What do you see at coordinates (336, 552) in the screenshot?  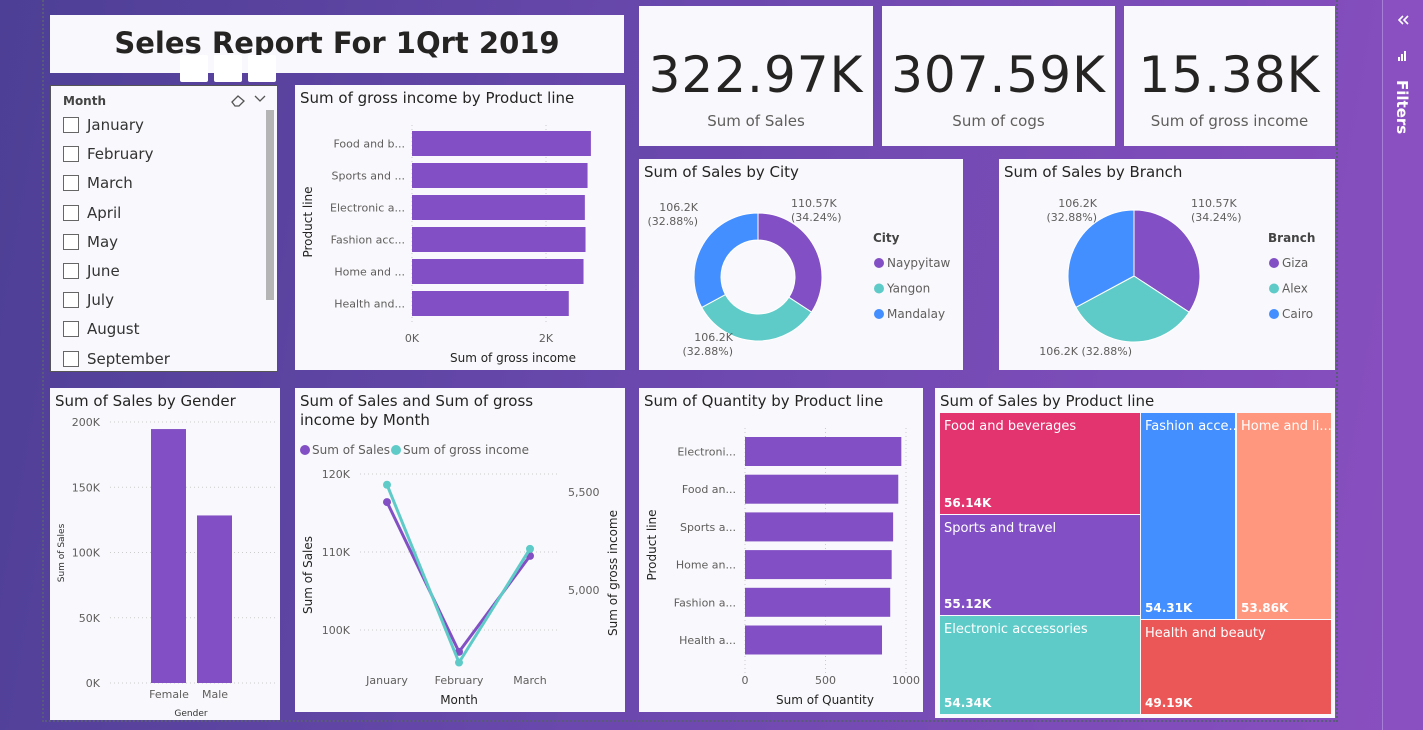 I see `y-tick-label: 110K` at bounding box center [336, 552].